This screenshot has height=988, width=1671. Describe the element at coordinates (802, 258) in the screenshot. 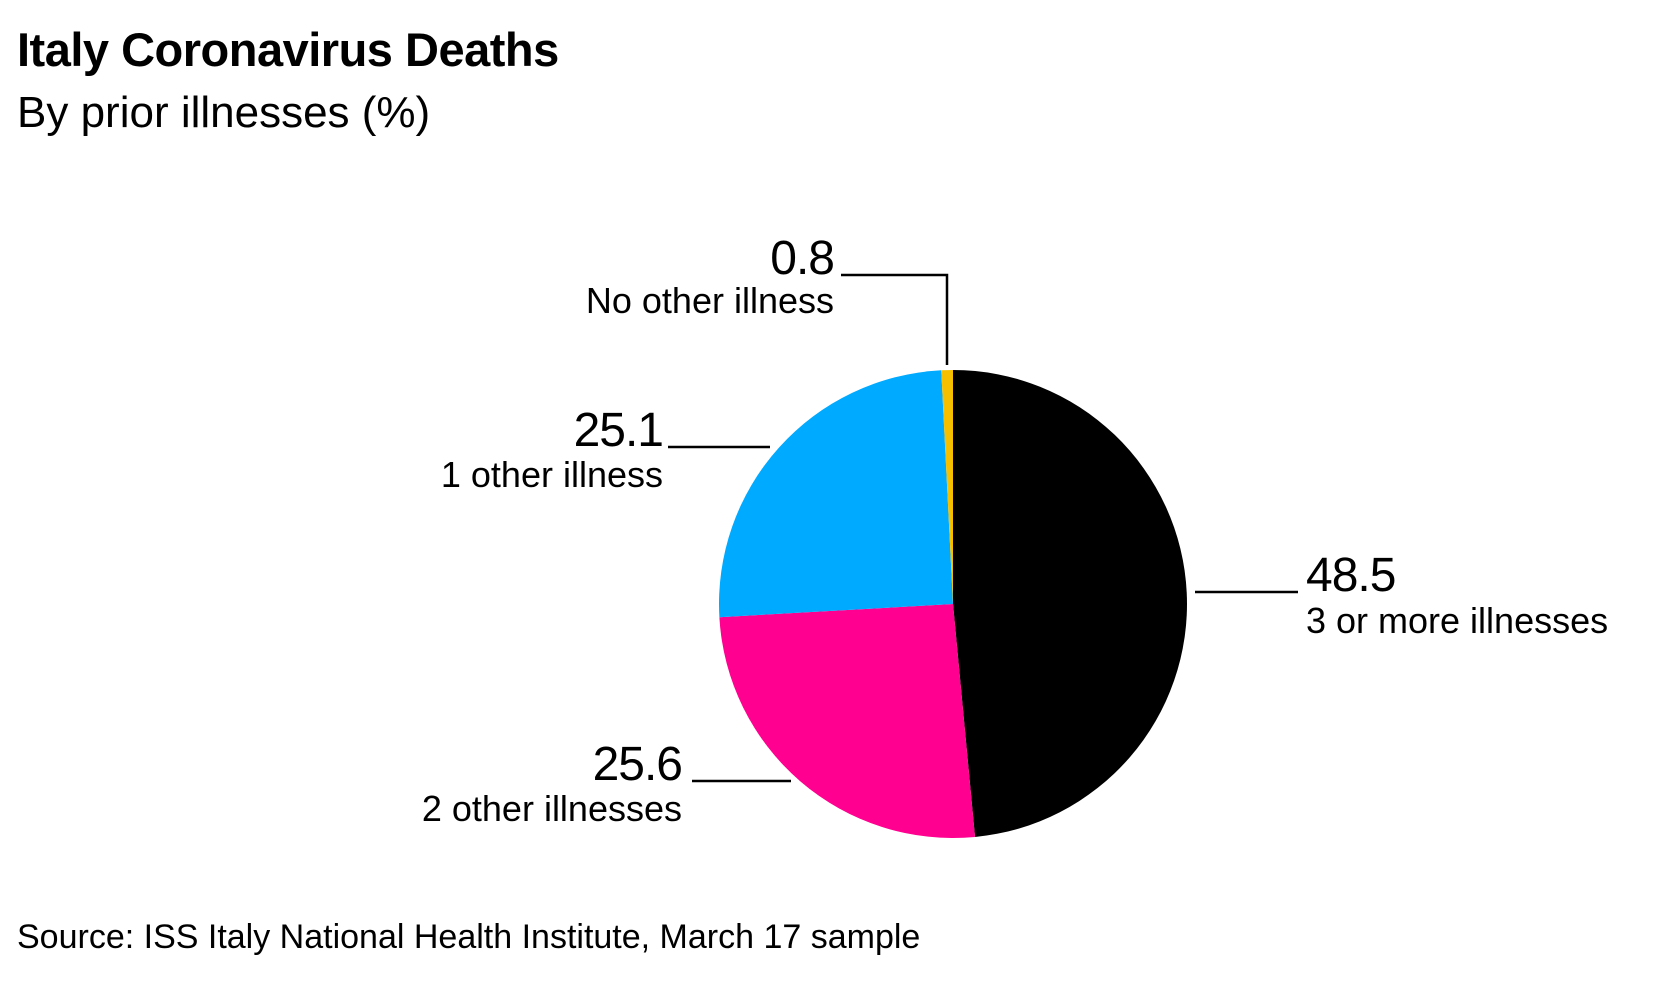

I see `value-label-no-other: 0.8` at that location.